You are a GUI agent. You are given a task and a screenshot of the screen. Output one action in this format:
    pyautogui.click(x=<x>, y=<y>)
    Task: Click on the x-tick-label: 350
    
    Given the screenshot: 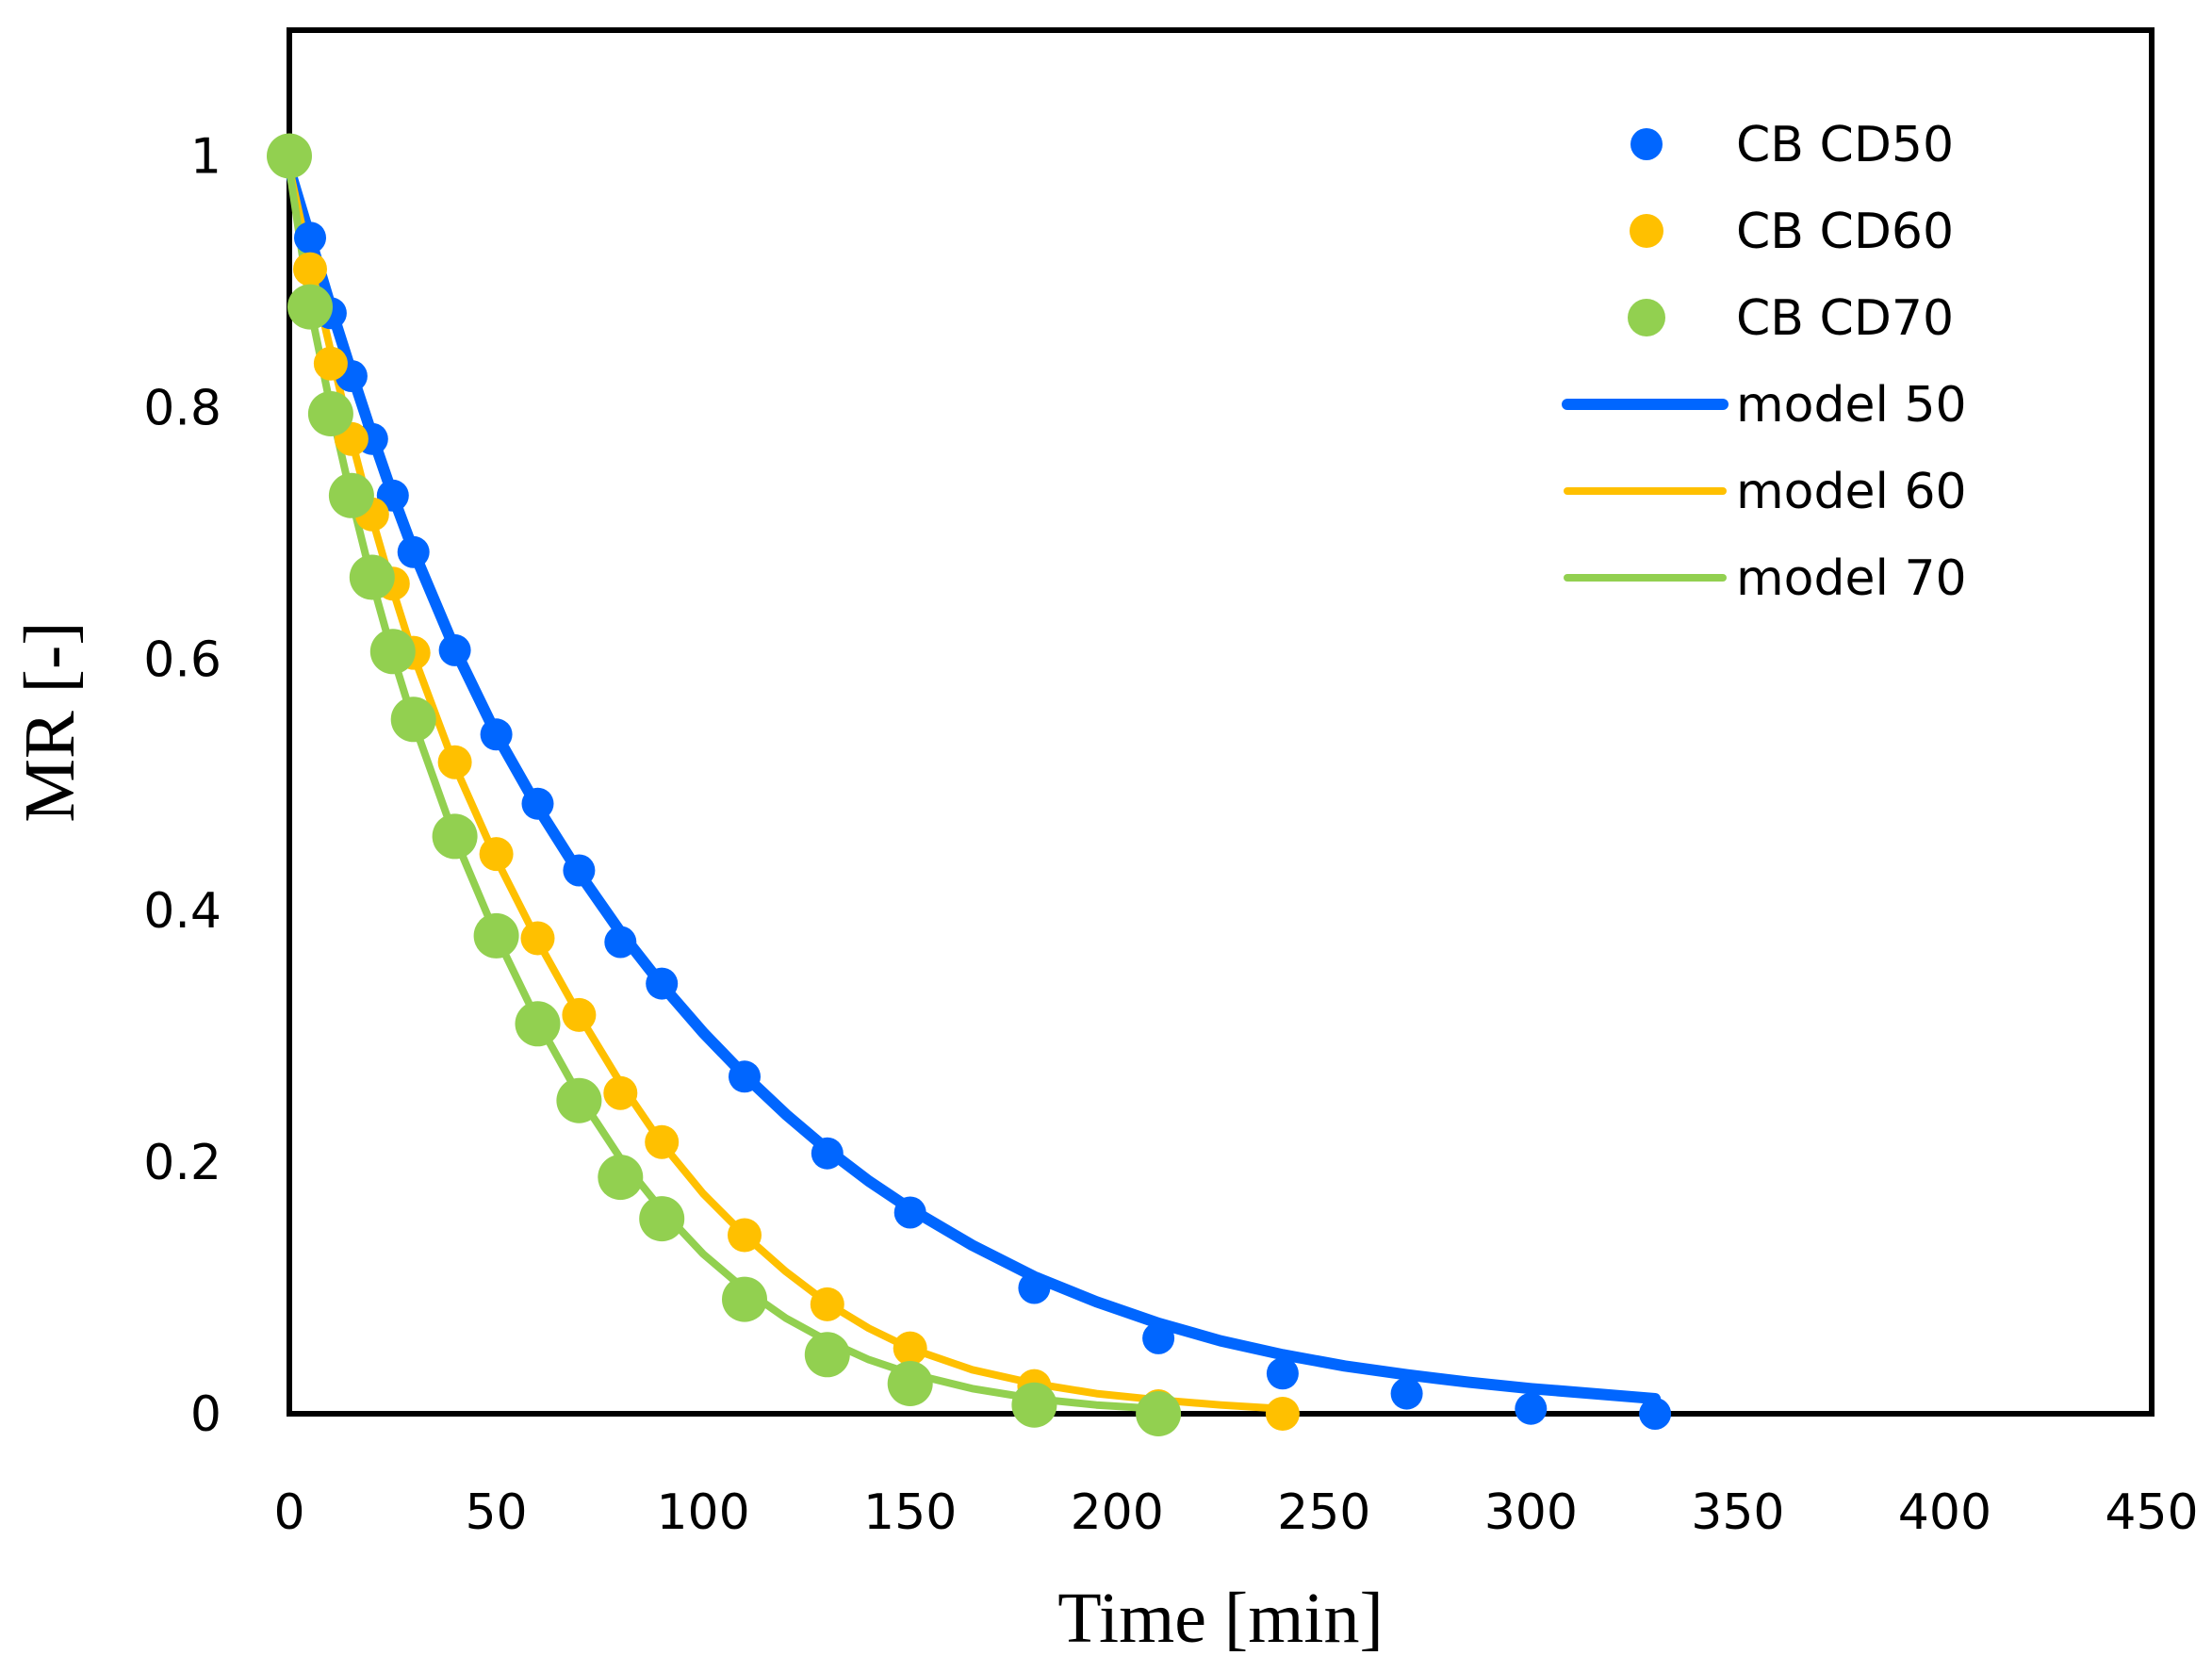 What is the action you would take?
    pyautogui.click(x=1737, y=1512)
    